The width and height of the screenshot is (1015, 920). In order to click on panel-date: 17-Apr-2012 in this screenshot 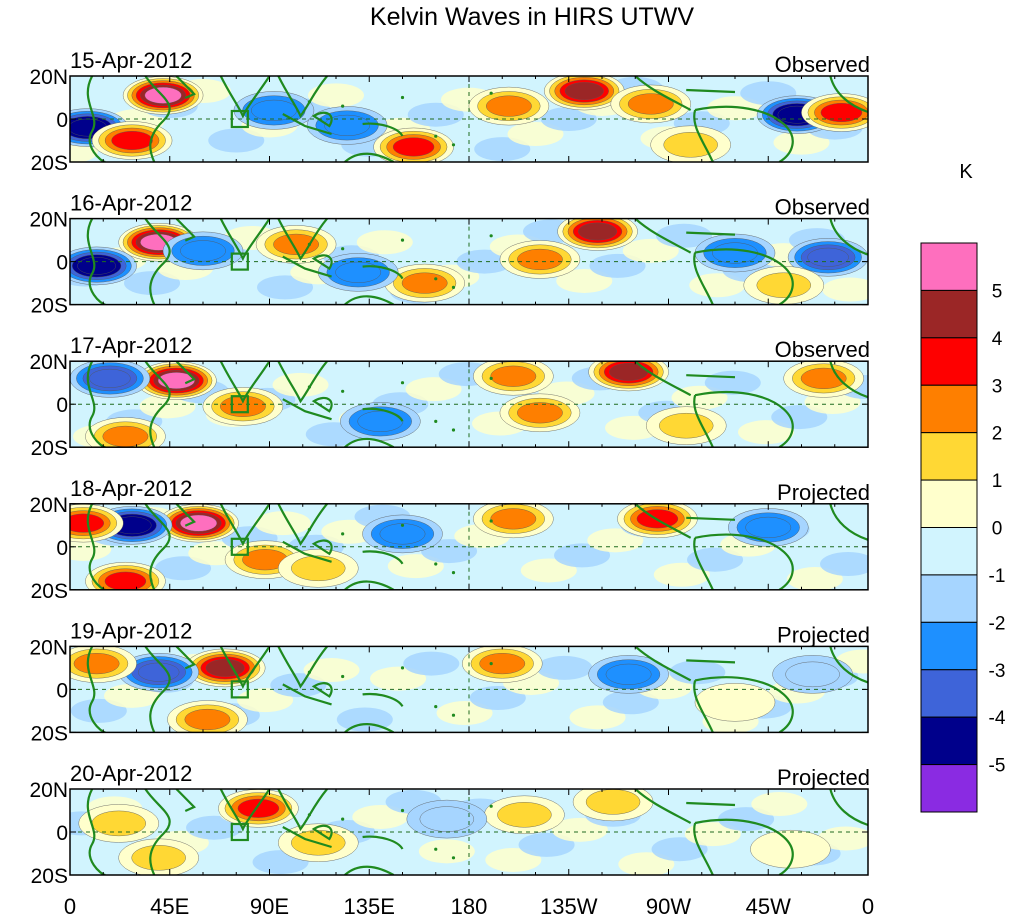, I will do `click(131, 345)`.